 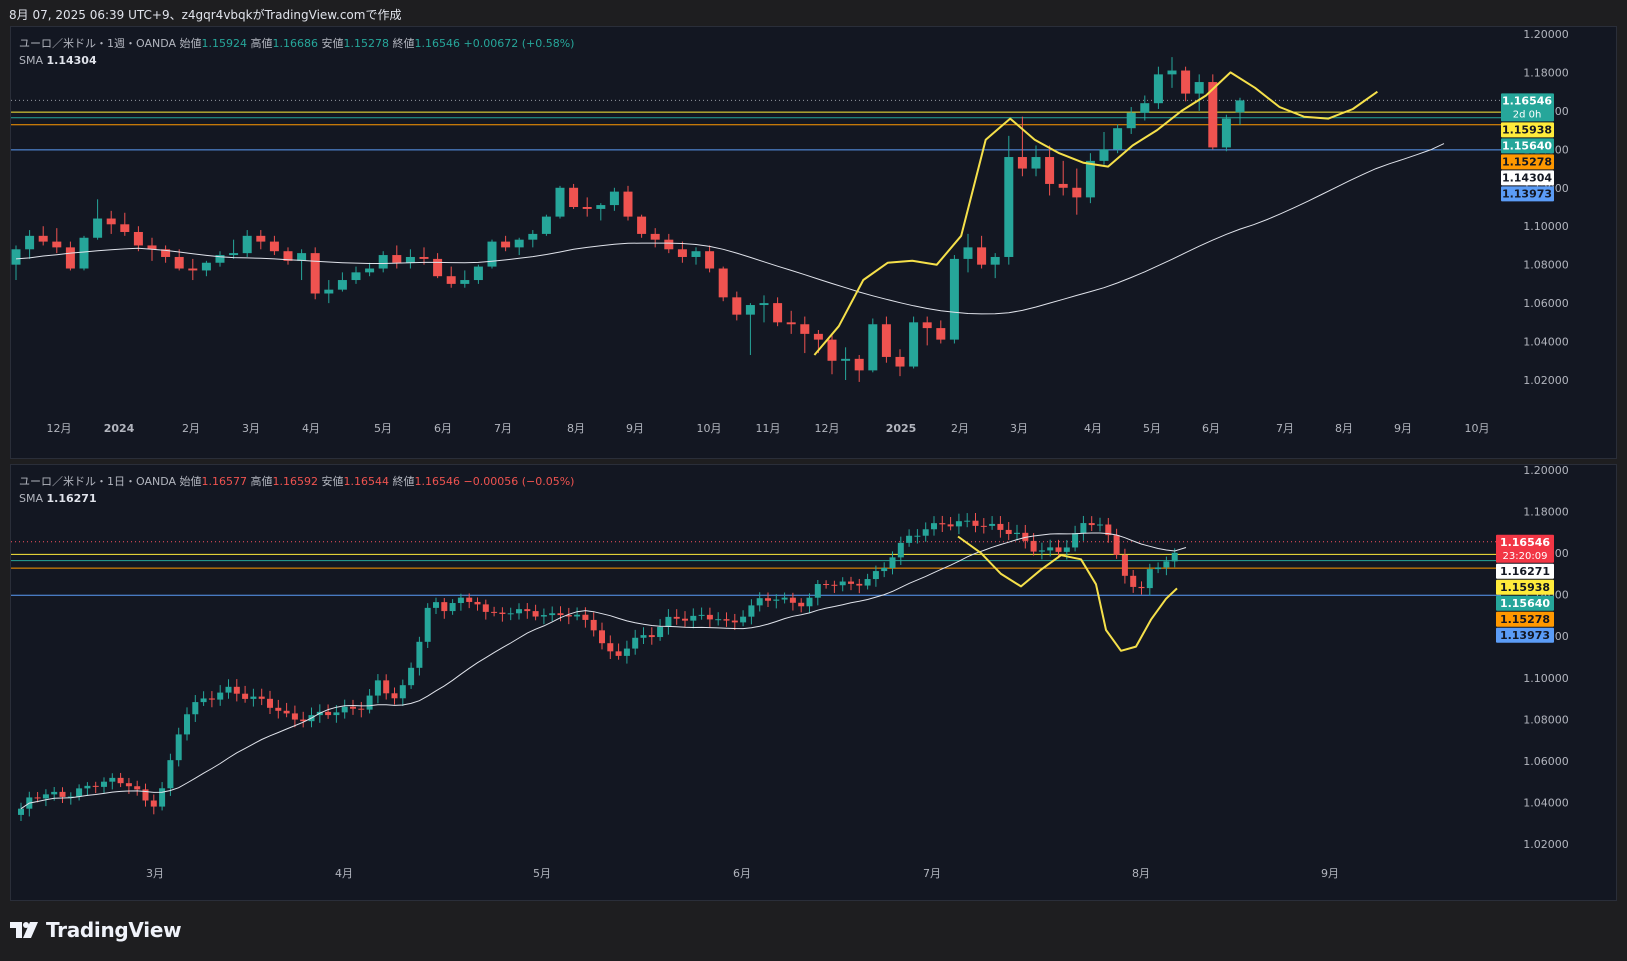 What do you see at coordinates (1546, 719) in the screenshot?
I see `daily-y-tick: 1.08000` at bounding box center [1546, 719].